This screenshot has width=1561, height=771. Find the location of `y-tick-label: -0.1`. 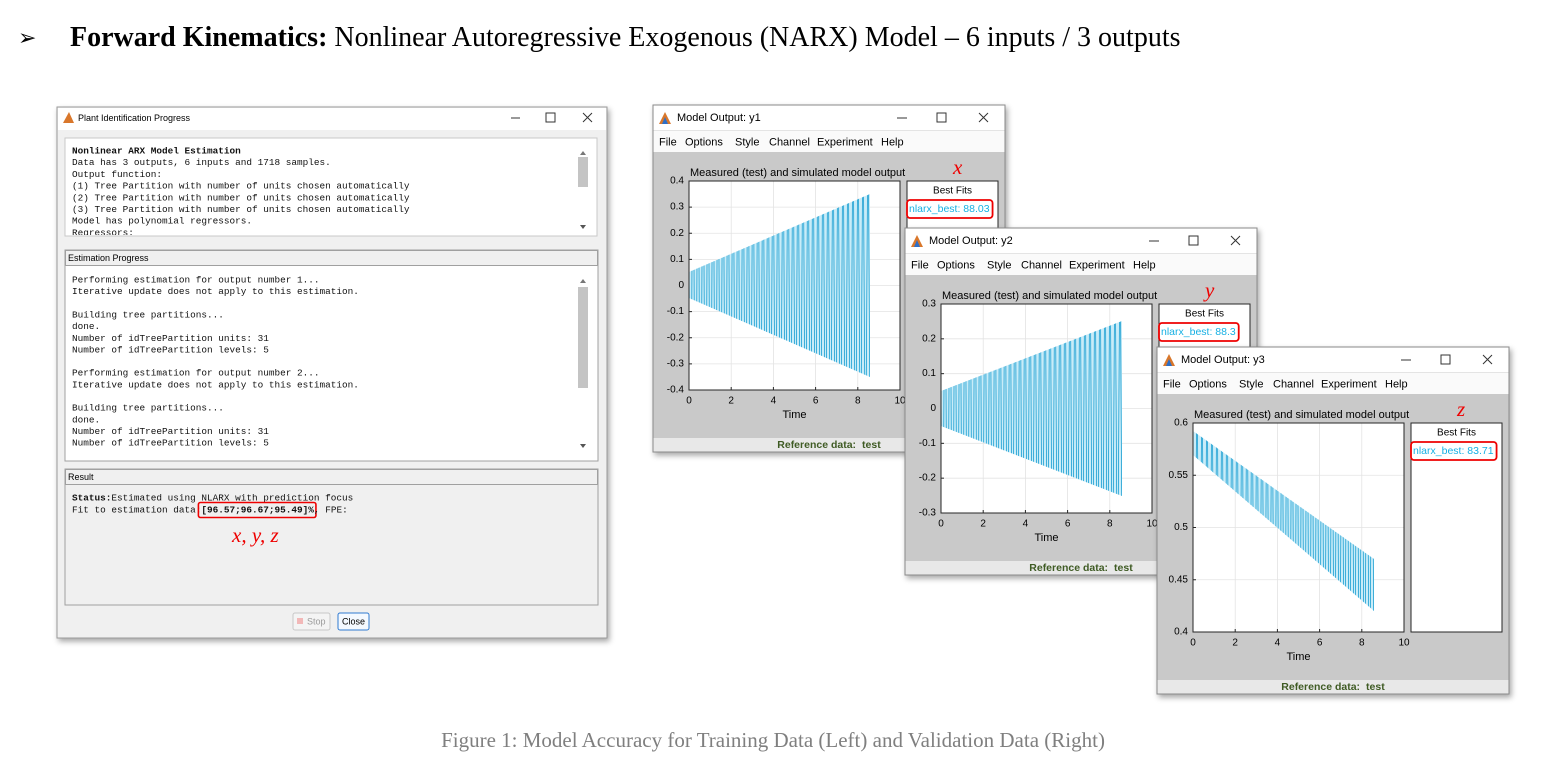

y-tick-label: -0.1 is located at coordinates (676, 311).